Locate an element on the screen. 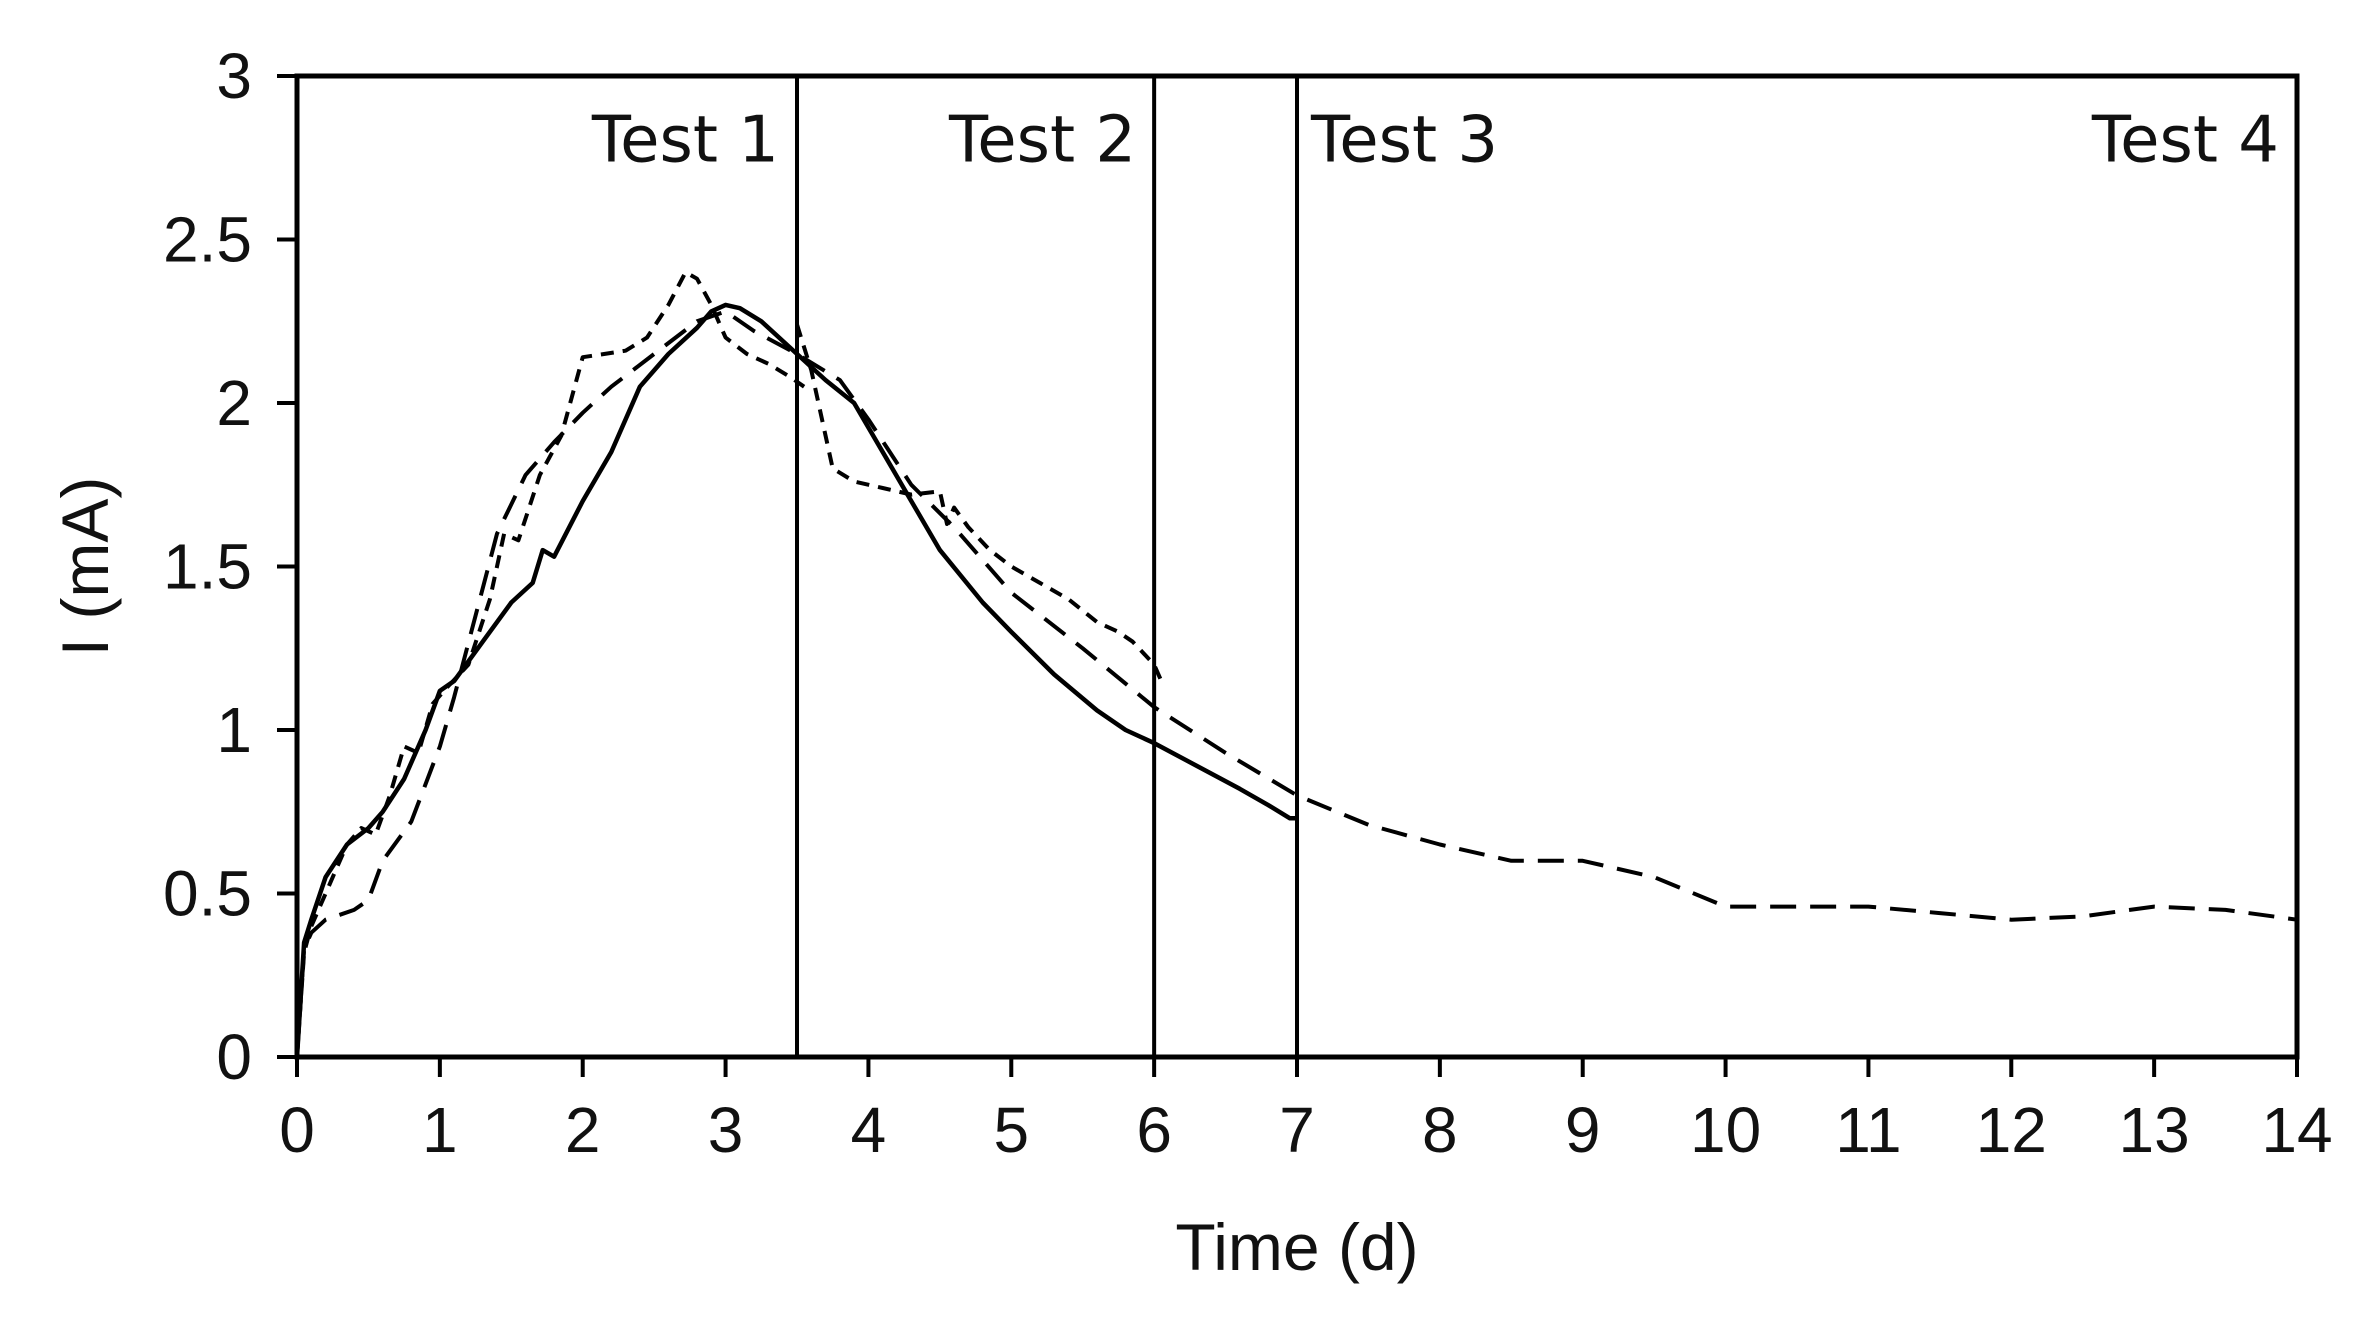 Image resolution: width=2367 pixels, height=1318 pixels. y-tick-label: 1.5 is located at coordinates (207, 567).